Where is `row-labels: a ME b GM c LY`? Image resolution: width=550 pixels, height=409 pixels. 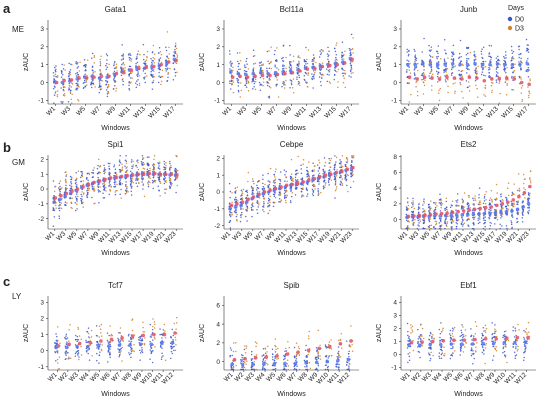 row-labels: a ME b GM c LY is located at coordinates (14, 151).